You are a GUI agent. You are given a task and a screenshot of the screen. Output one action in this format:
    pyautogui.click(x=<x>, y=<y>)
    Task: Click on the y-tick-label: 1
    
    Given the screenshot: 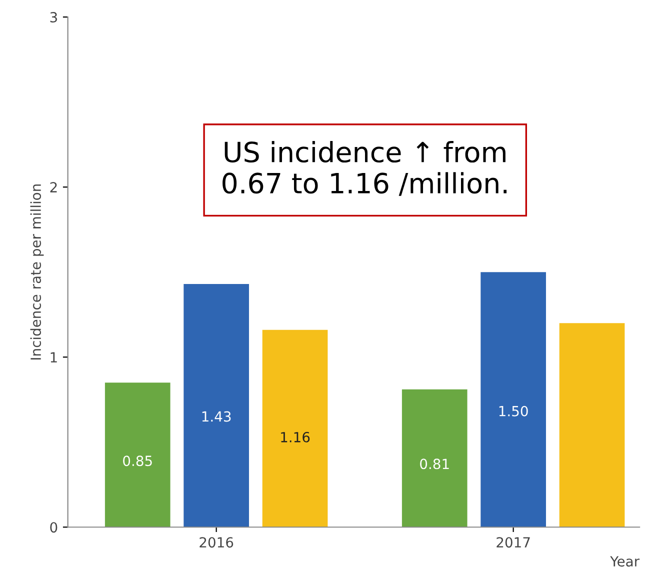 What is the action you would take?
    pyautogui.click(x=53, y=357)
    